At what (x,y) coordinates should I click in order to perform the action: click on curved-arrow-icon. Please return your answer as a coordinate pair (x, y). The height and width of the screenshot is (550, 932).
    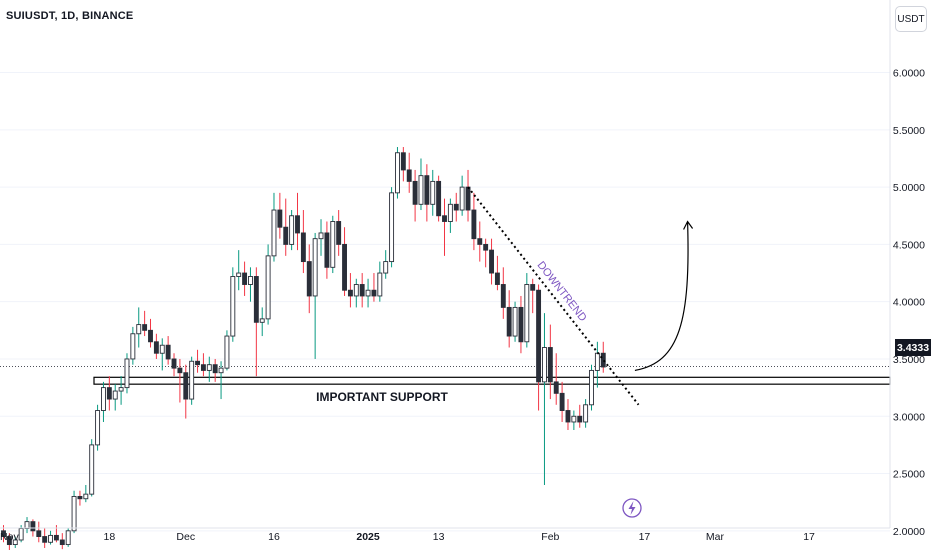
    Looking at the image, I should click on (664, 296).